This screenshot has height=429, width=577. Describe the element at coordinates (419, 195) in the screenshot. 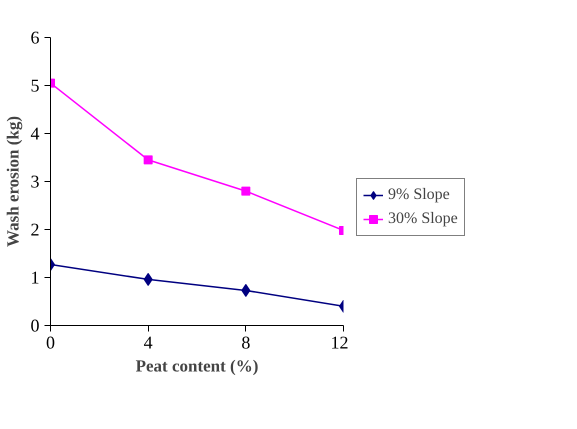

I see `legend-label: 9% Slope` at that location.